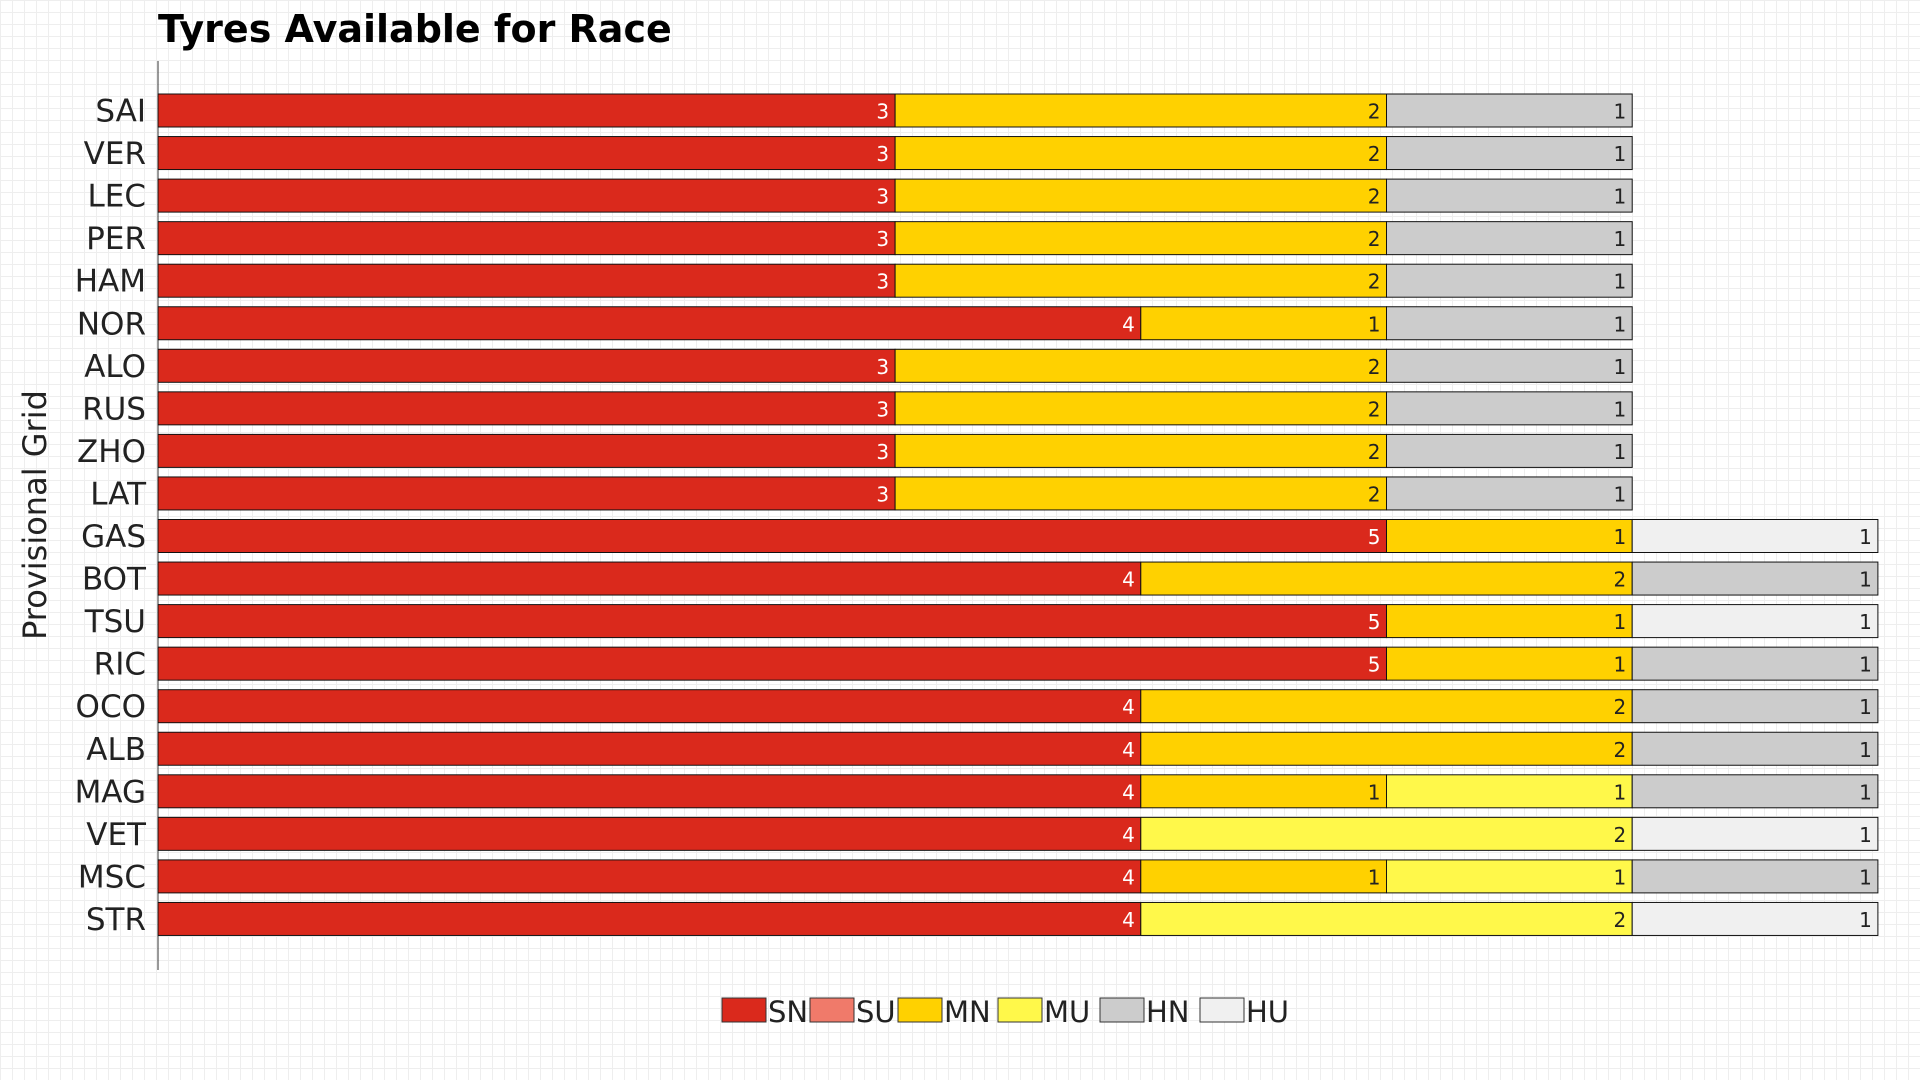 This screenshot has width=1920, height=1080. What do you see at coordinates (113, 537) in the screenshot?
I see `y-tick-label: GAS` at bounding box center [113, 537].